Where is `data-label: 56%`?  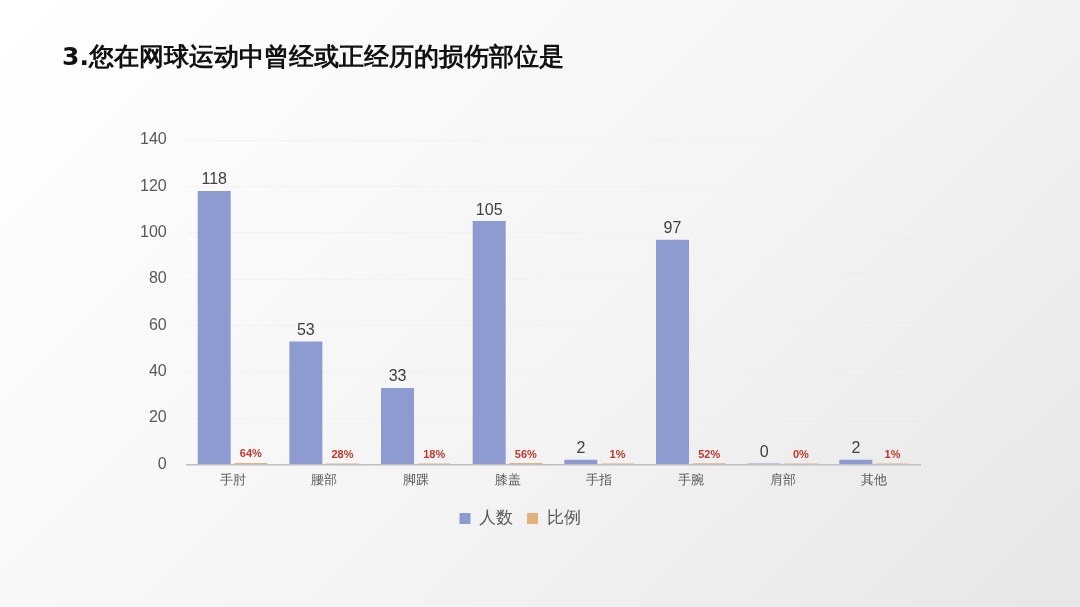 data-label: 56% is located at coordinates (526, 453).